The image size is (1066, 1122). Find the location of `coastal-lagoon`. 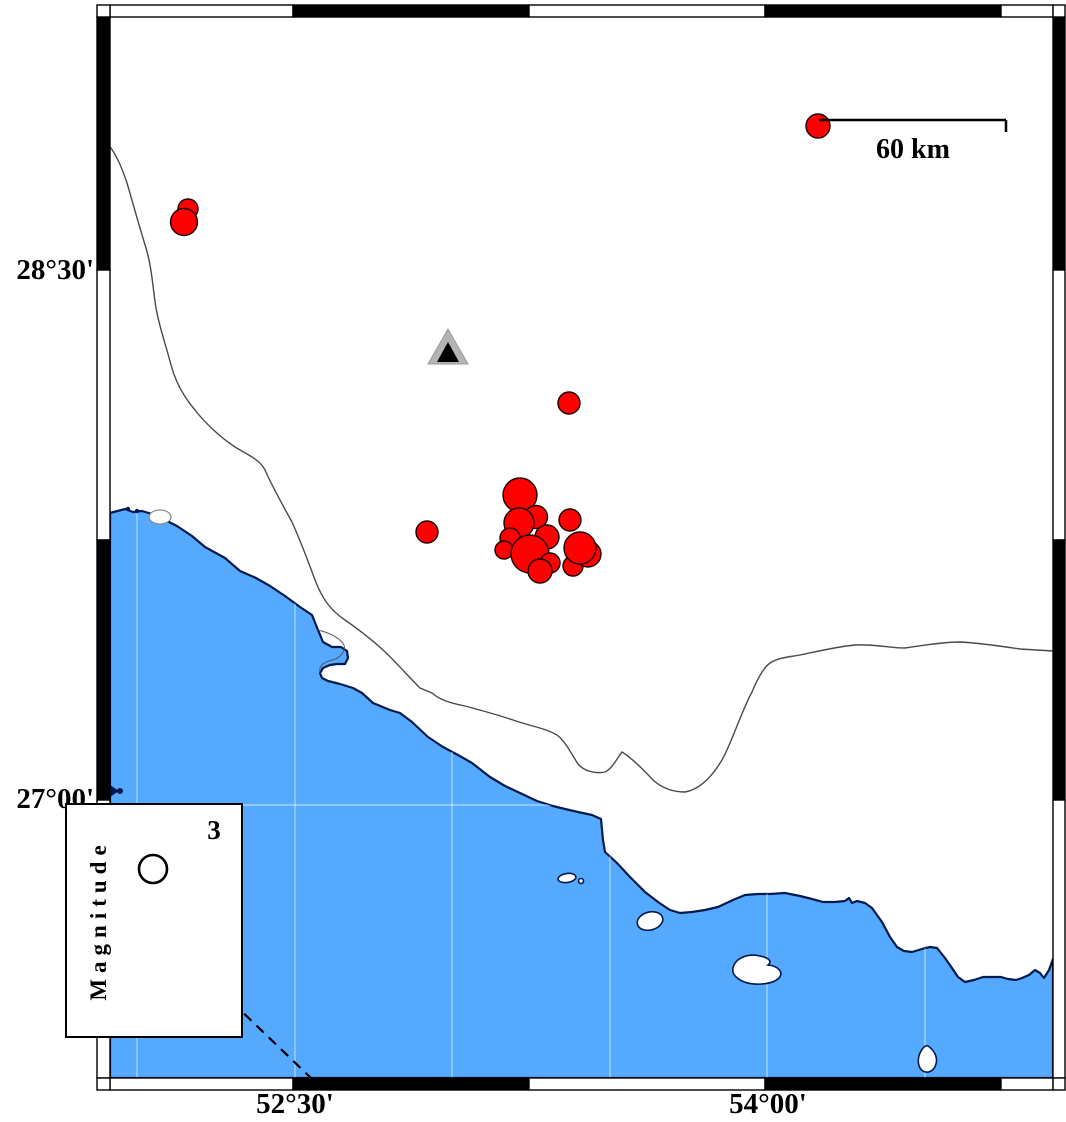

coastal-lagoon is located at coordinates (160, 517).